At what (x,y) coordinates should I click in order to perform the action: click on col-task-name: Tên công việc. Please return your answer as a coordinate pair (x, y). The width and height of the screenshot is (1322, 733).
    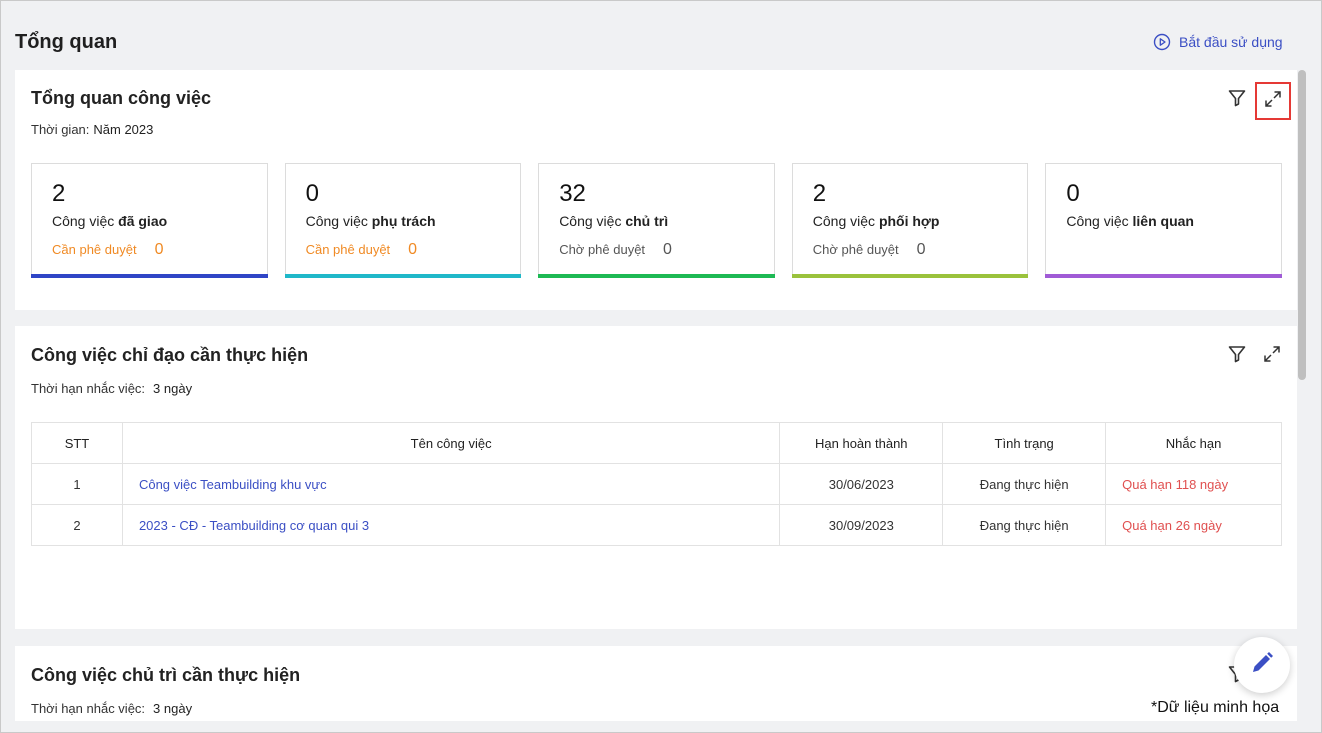
    Looking at the image, I should click on (451, 443).